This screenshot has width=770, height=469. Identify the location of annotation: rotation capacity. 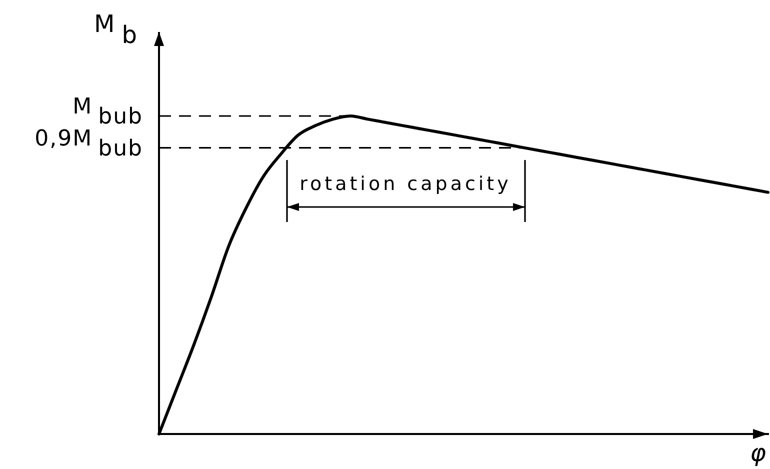
(406, 183).